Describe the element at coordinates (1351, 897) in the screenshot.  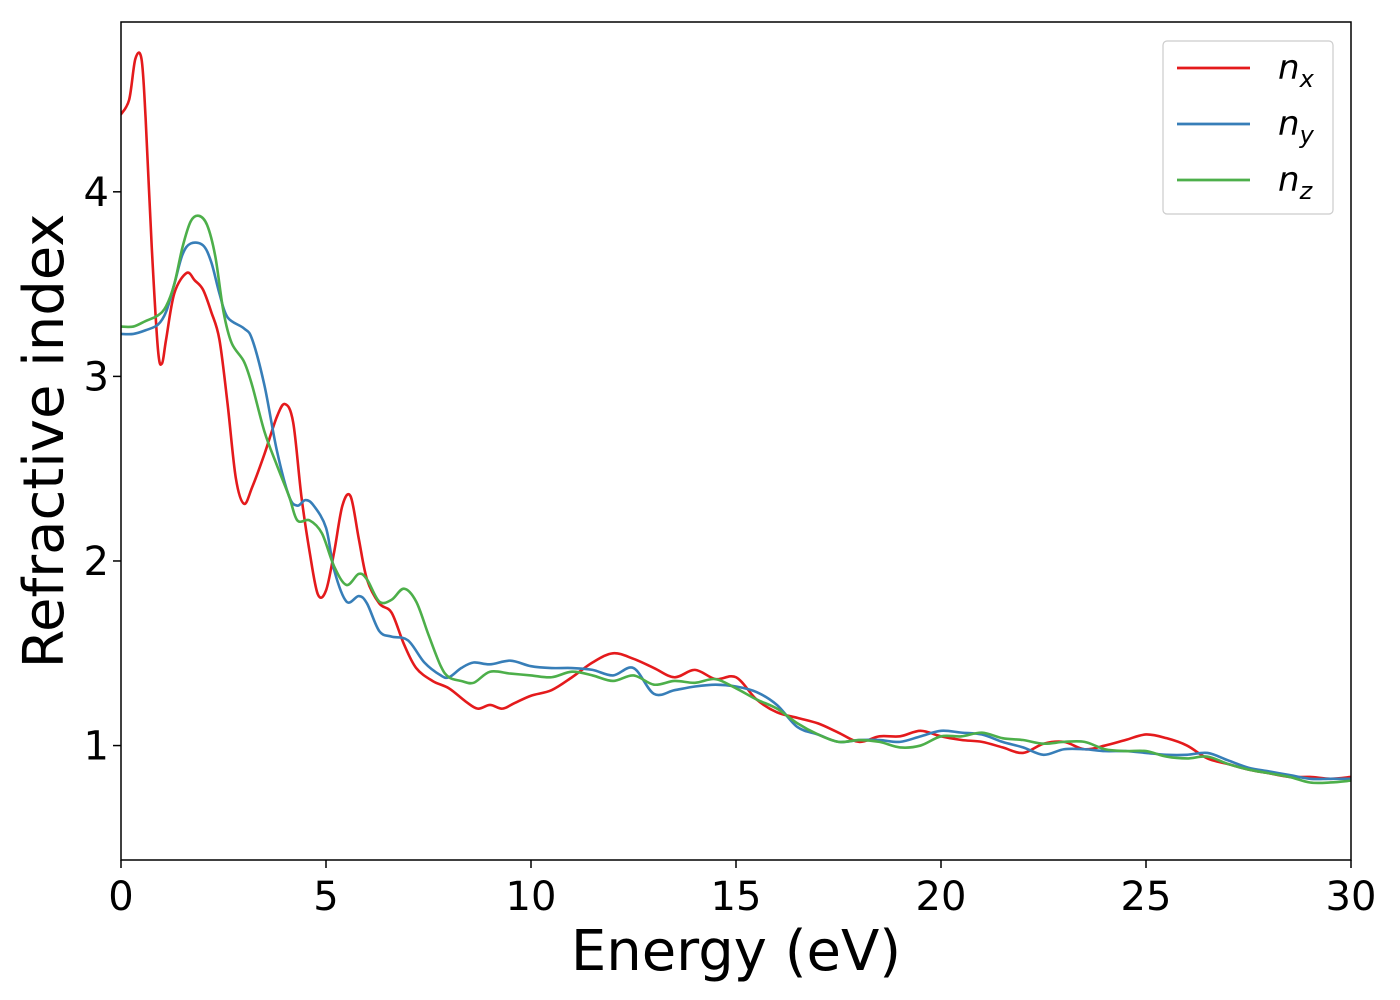
I see `x-tick-label: 30` at that location.